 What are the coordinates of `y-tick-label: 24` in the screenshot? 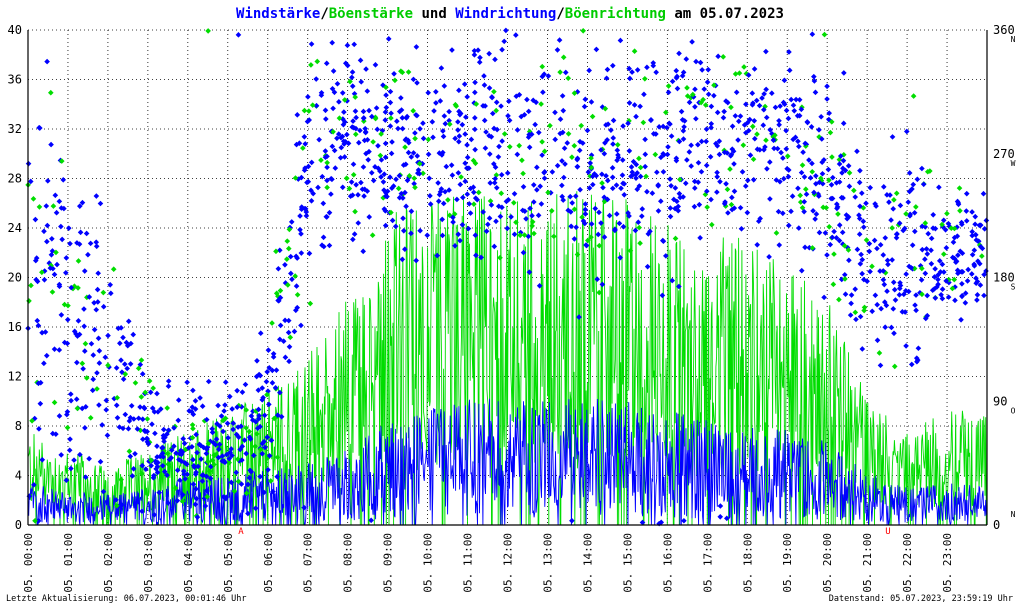 It's located at (15, 228).